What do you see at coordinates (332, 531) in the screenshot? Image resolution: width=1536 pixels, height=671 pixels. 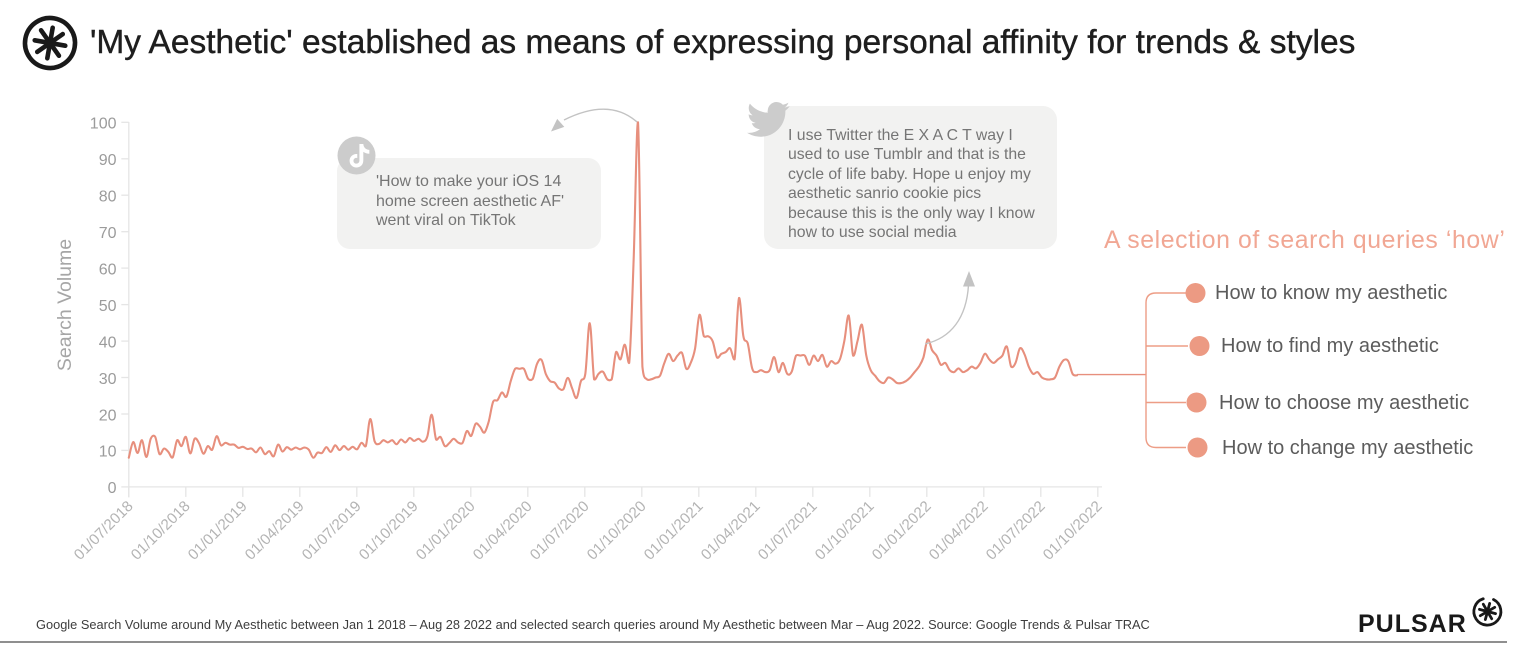 I see `svg-text: 01/07/2019` at bounding box center [332, 531].